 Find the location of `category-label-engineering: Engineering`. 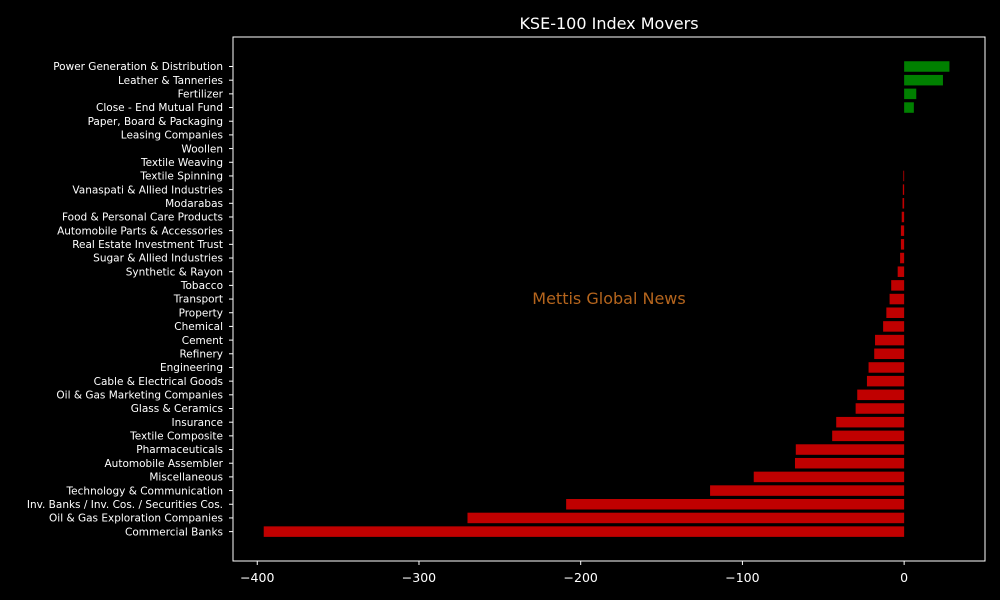

category-label-engineering: Engineering is located at coordinates (191, 368).